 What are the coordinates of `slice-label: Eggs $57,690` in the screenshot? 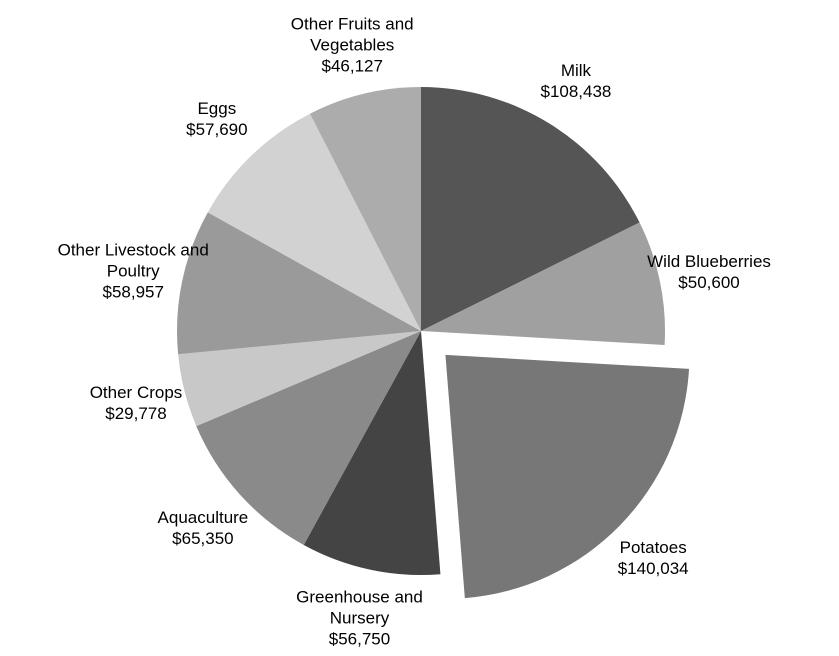 It's located at (217, 119).